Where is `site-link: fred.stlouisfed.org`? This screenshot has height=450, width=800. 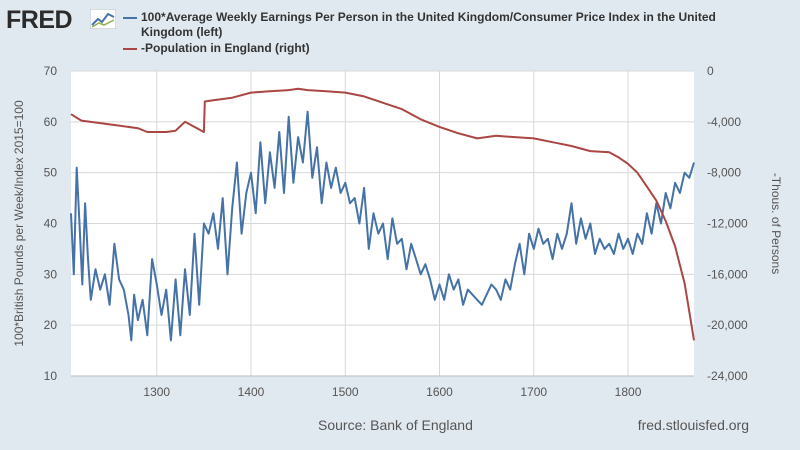 site-link: fred.stlouisfed.org is located at coordinates (693, 425).